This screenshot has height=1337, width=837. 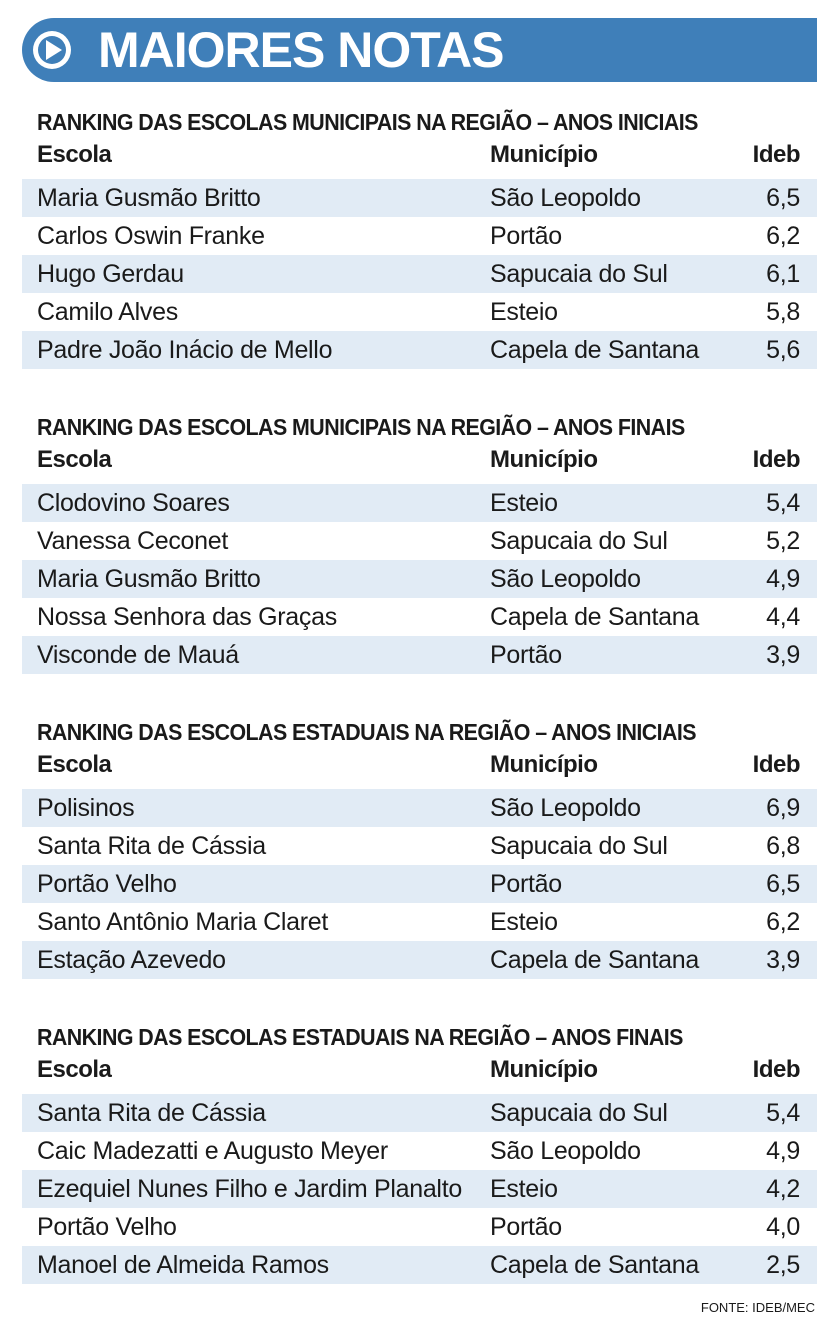 I want to click on ideb: 6,8, so click(x=783, y=846).